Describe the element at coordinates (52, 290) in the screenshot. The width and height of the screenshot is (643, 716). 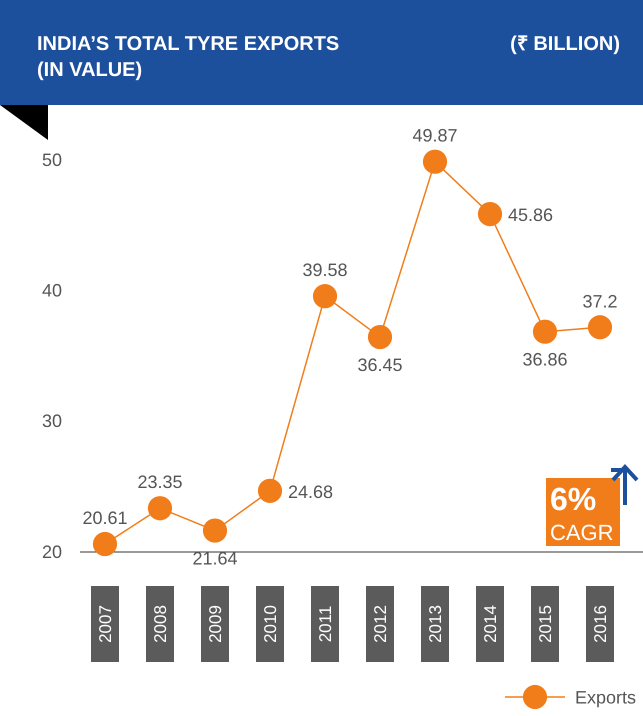
I see `y-tick-label: 40` at that location.